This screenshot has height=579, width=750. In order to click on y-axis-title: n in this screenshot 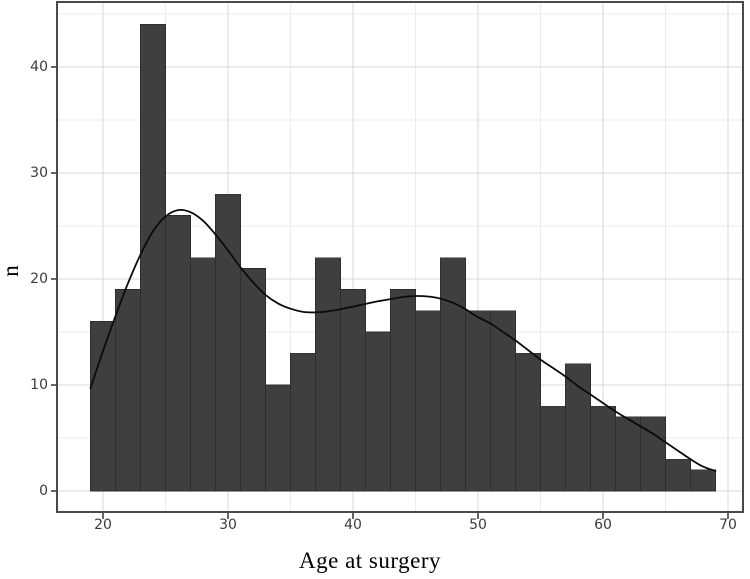, I will do `click(11, 271)`.